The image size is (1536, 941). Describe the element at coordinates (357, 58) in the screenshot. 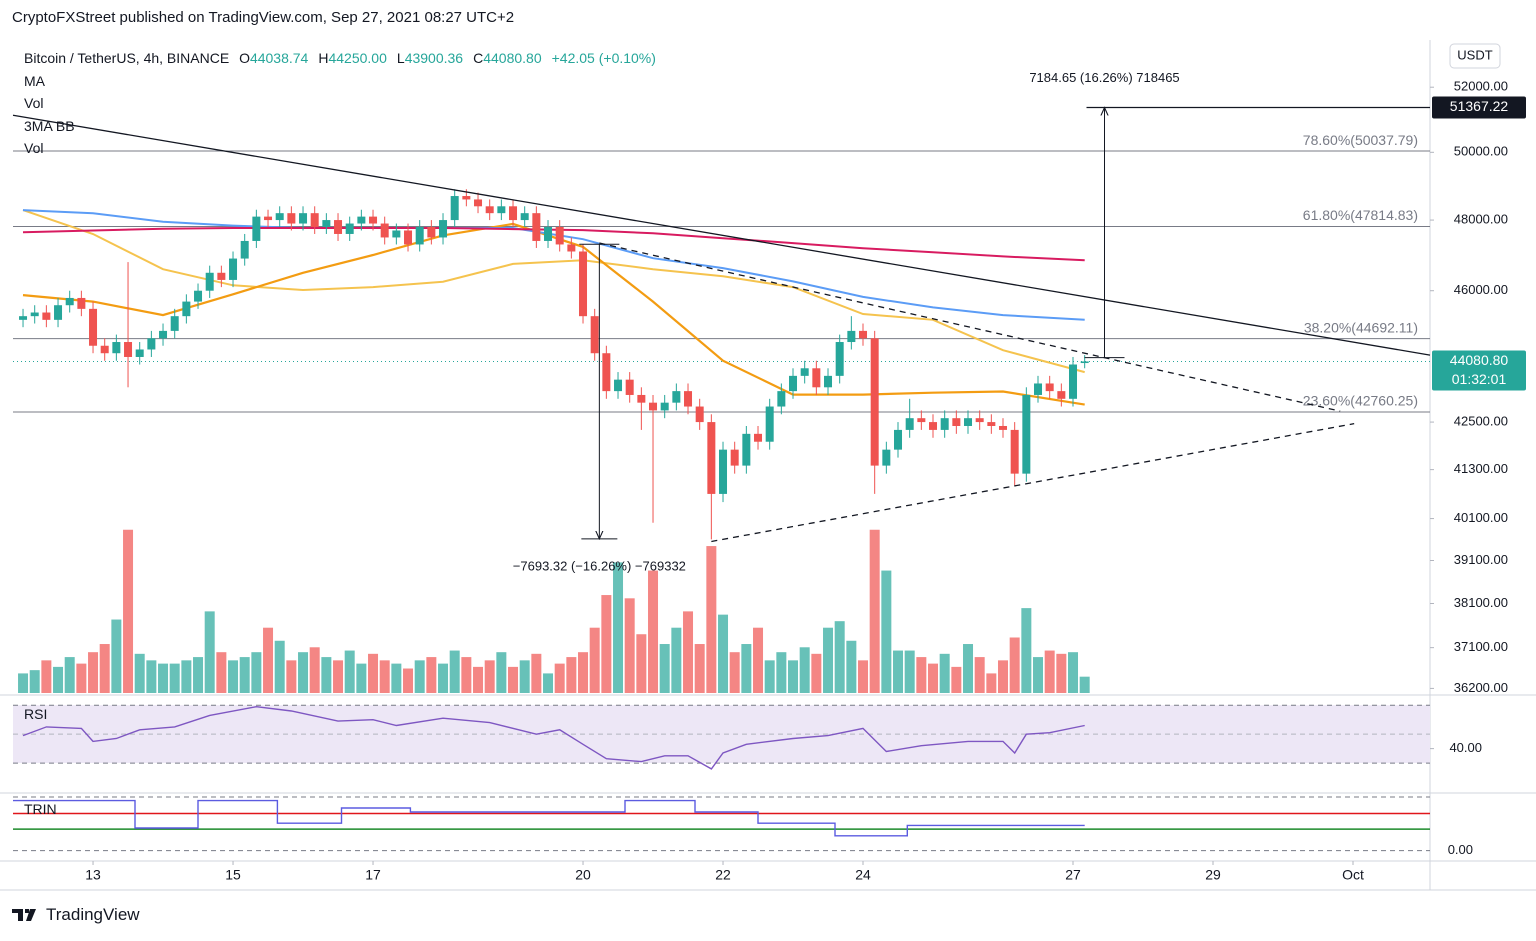

I see `ohlc-value: 44250.00` at that location.